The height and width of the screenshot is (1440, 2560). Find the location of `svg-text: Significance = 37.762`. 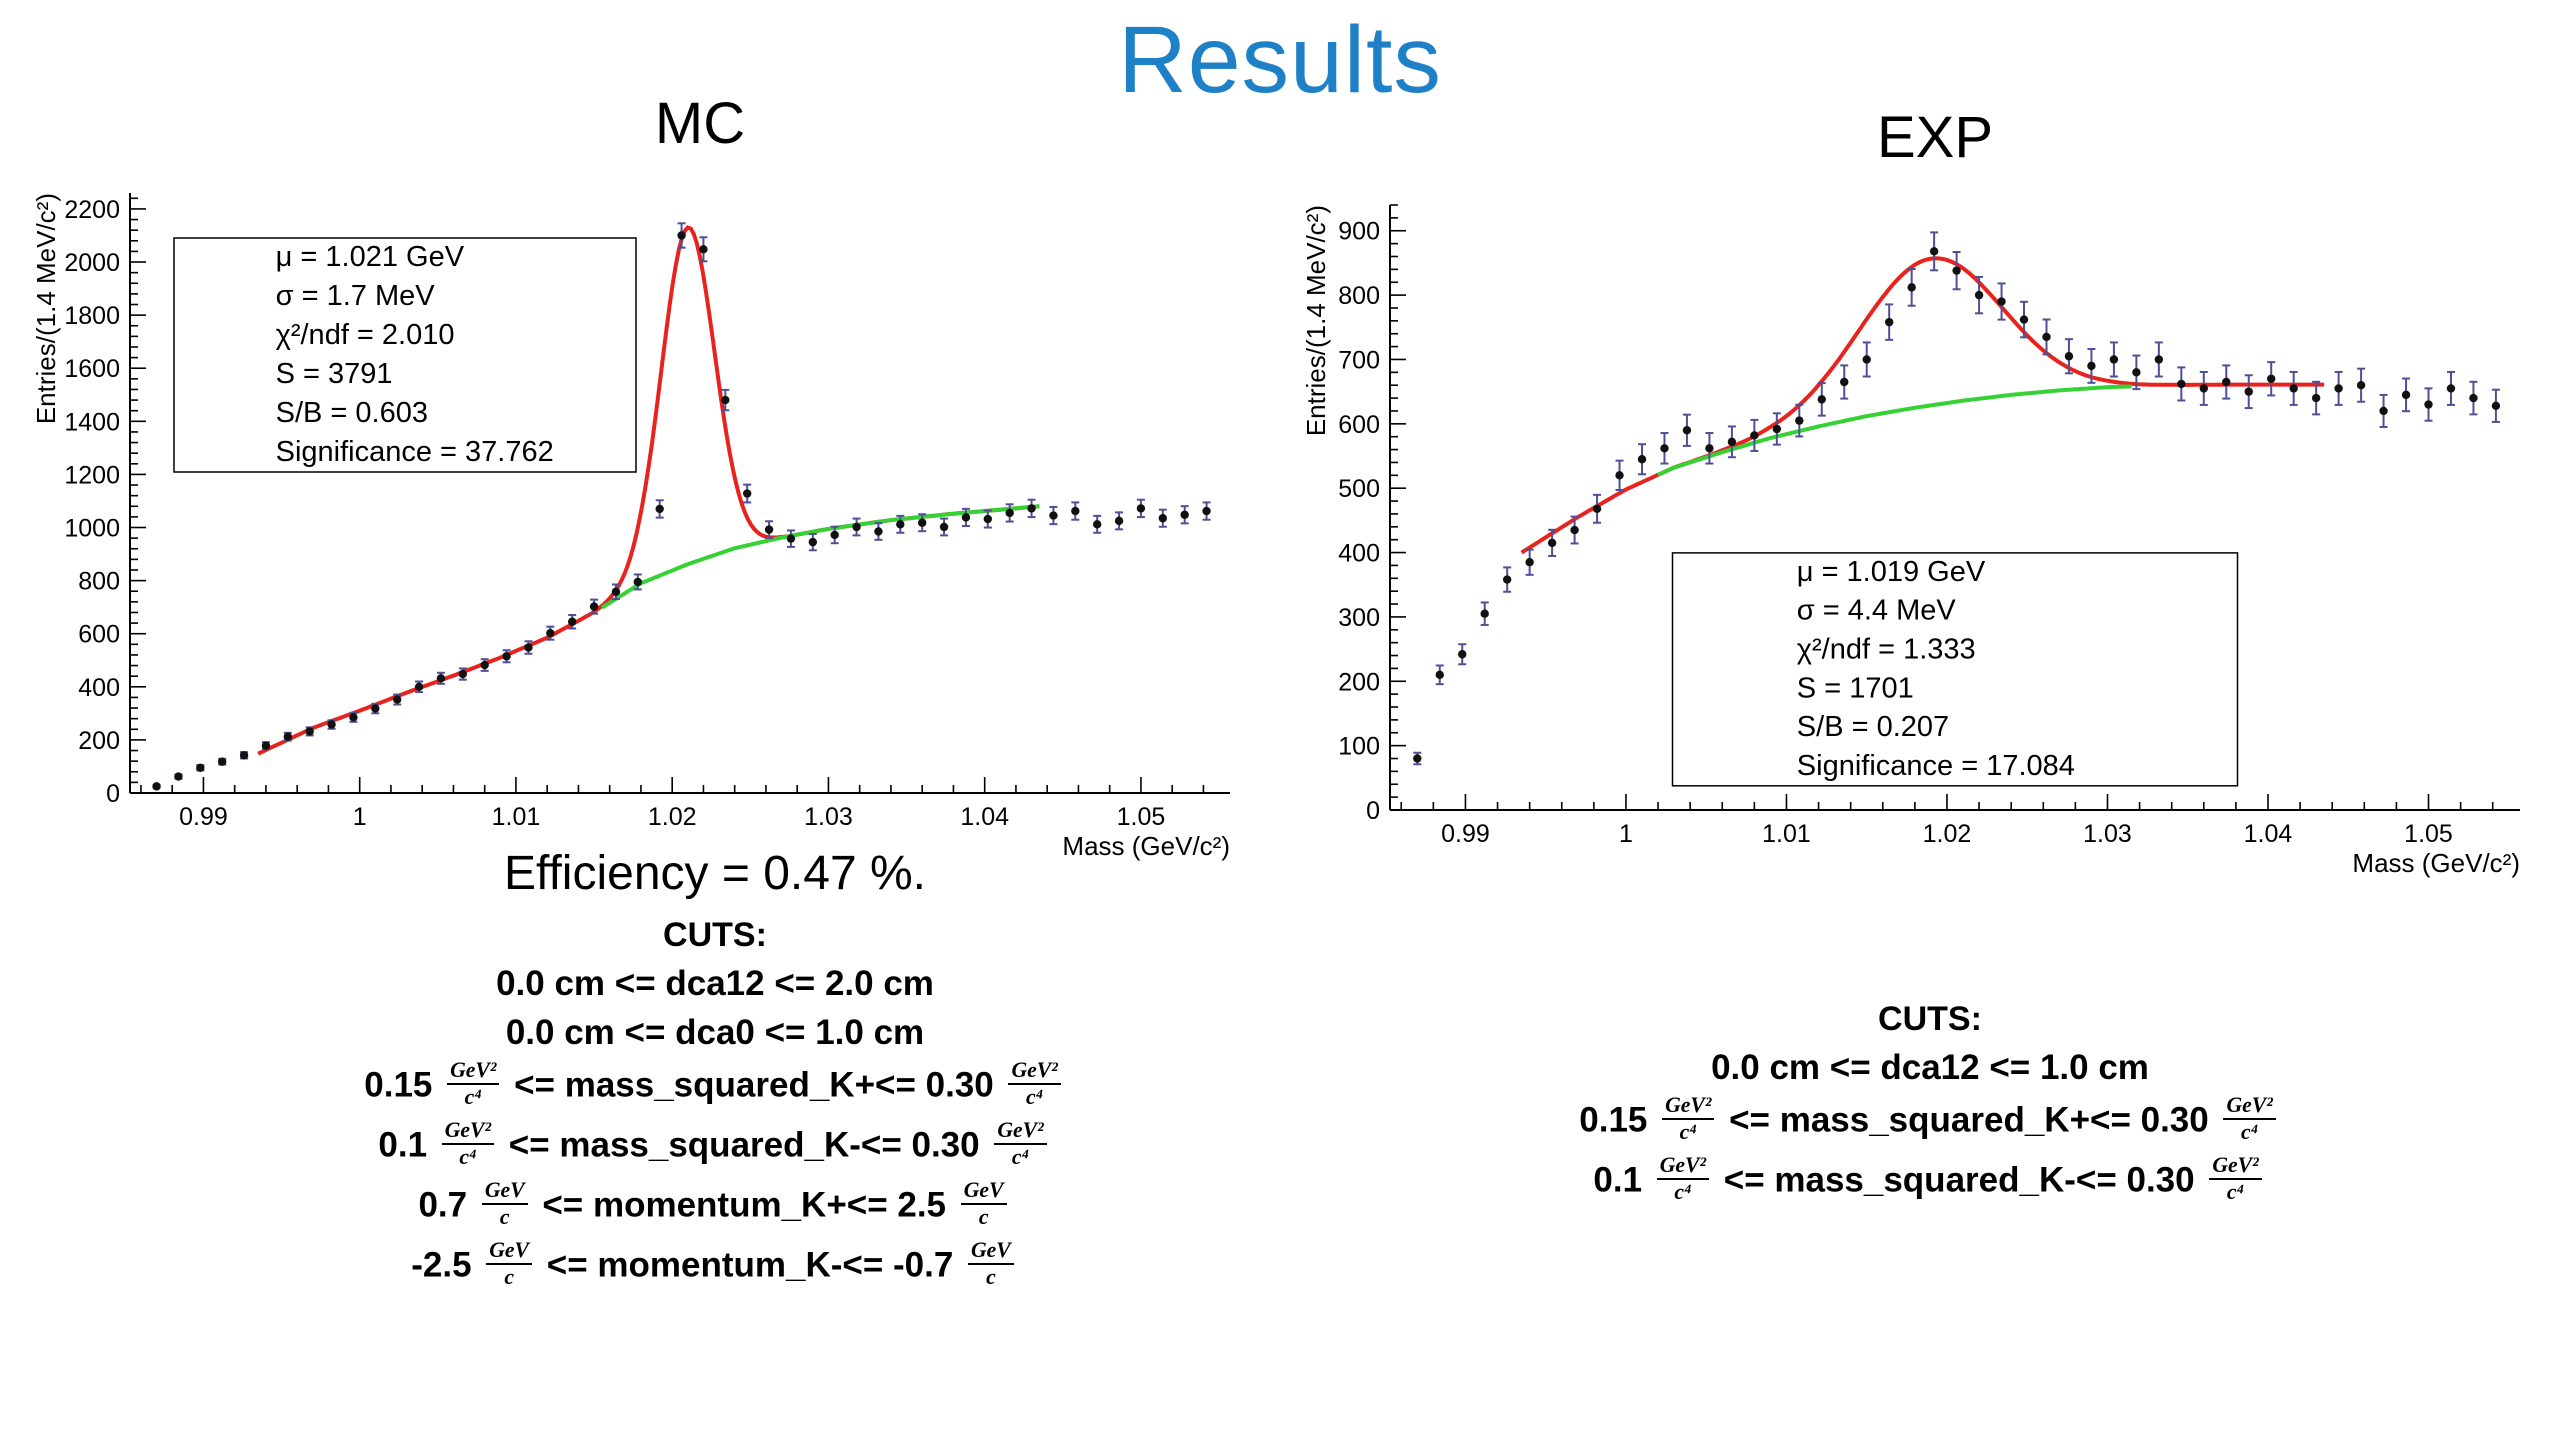

svg-text: Significance = 37.762 is located at coordinates (415, 452).